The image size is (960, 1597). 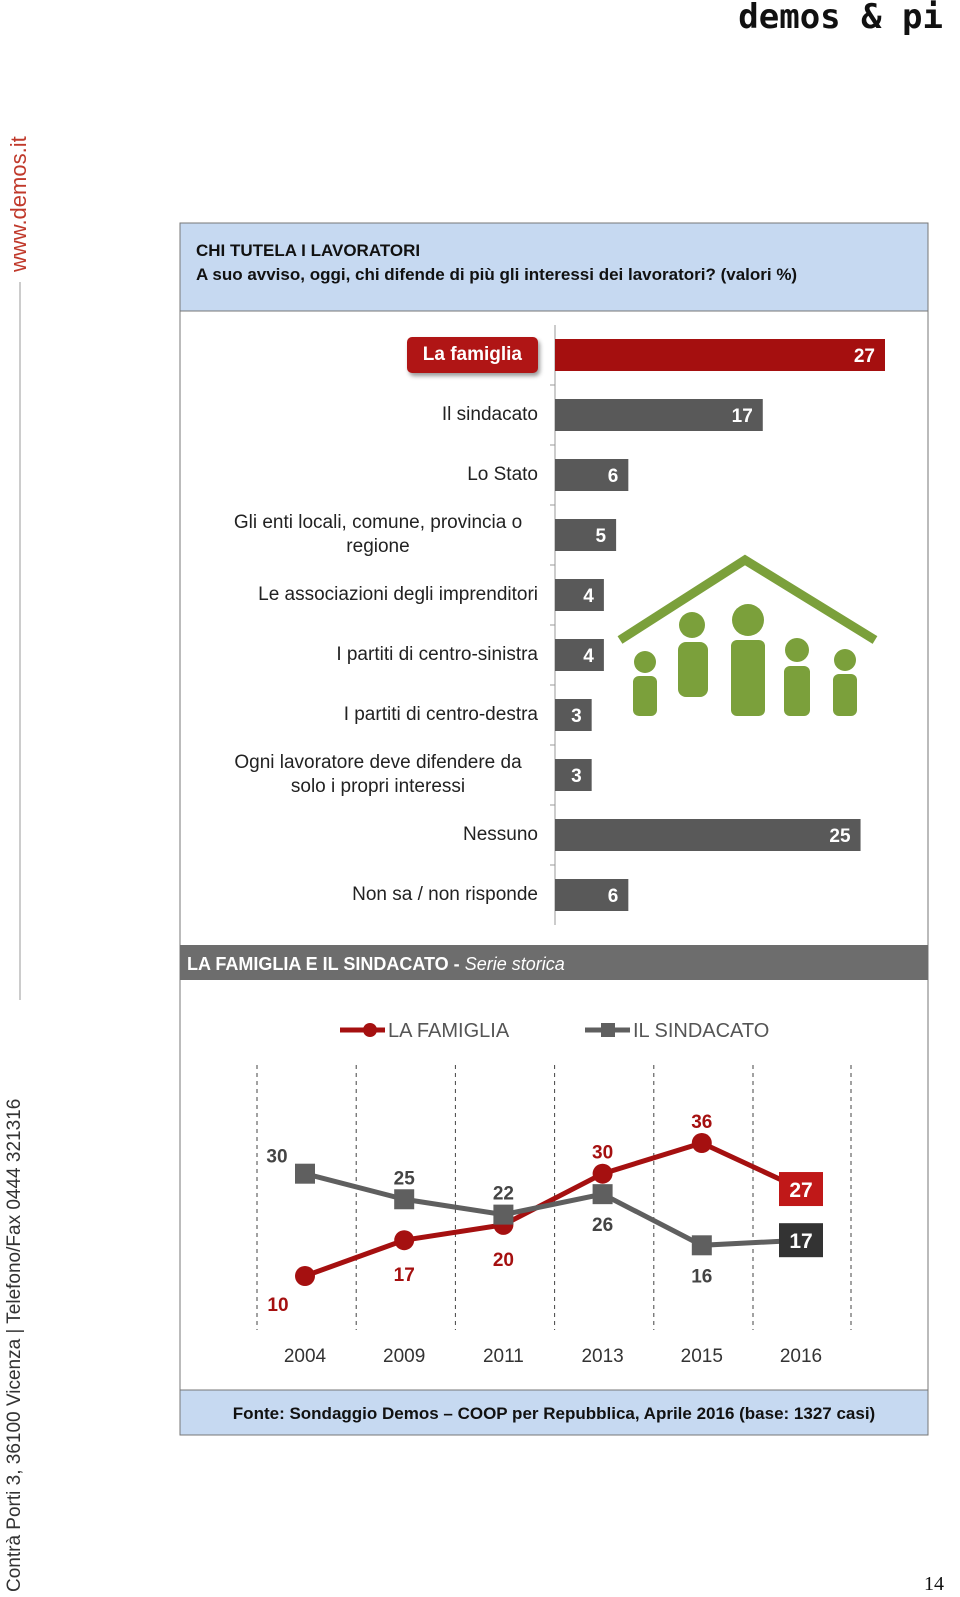 What do you see at coordinates (364, 415) in the screenshot?
I see `bar-label-row: Il sindacato` at bounding box center [364, 415].